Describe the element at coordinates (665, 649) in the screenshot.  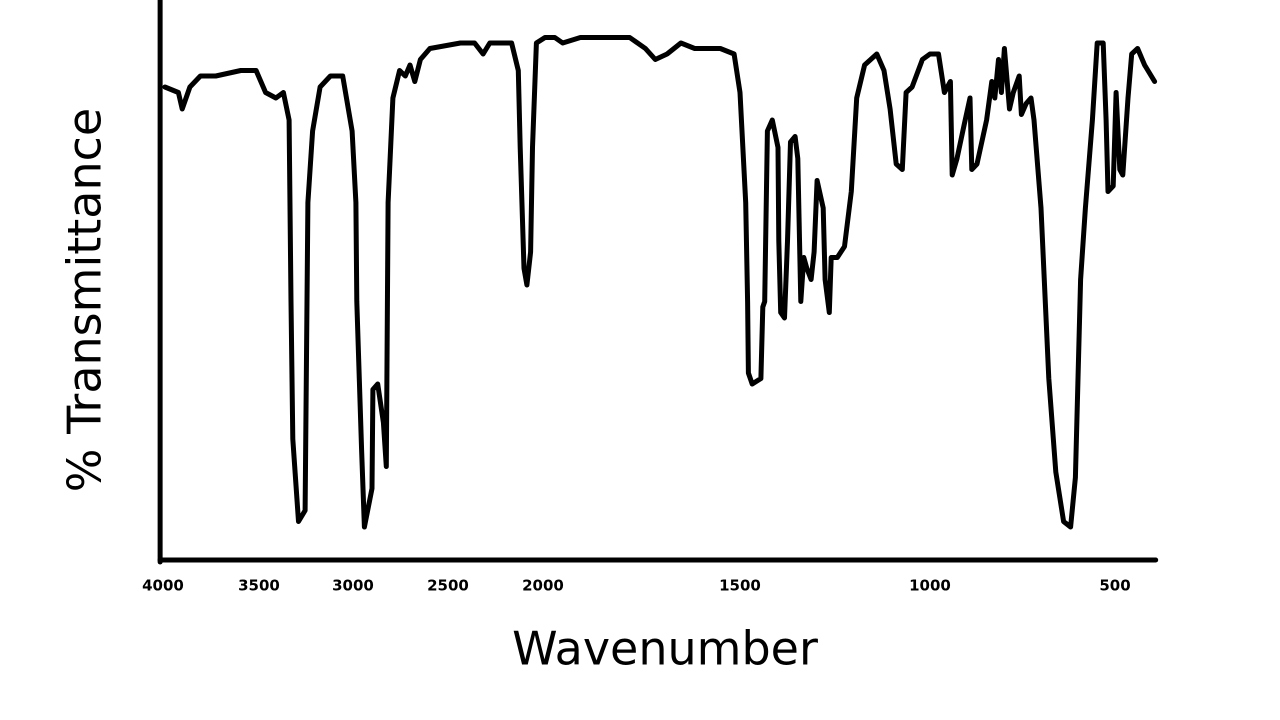
I see `x-axis-title: Wavenumber` at that location.